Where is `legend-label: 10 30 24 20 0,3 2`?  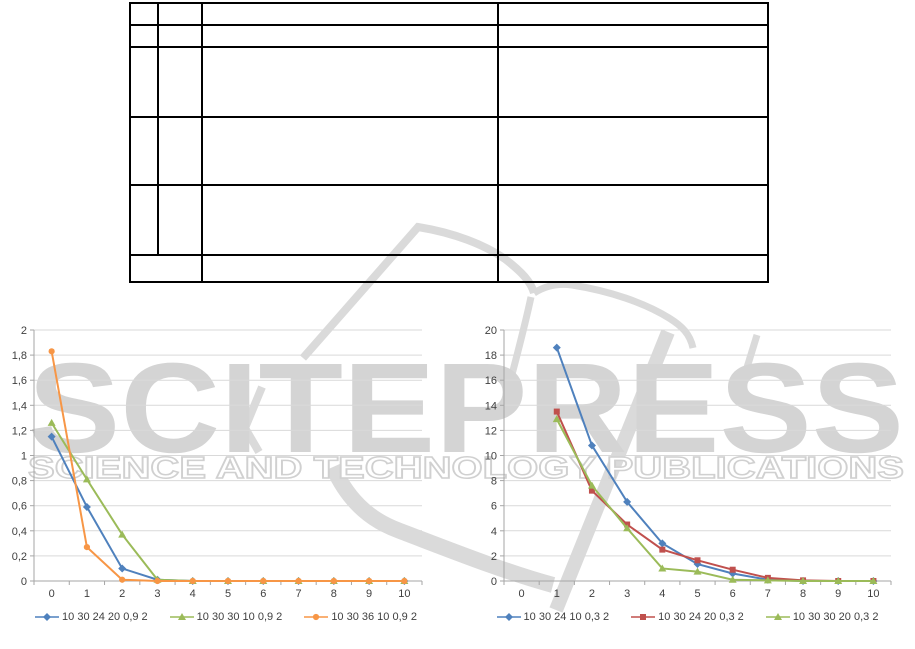 legend-label: 10 30 24 20 0,3 2 is located at coordinates (701, 617).